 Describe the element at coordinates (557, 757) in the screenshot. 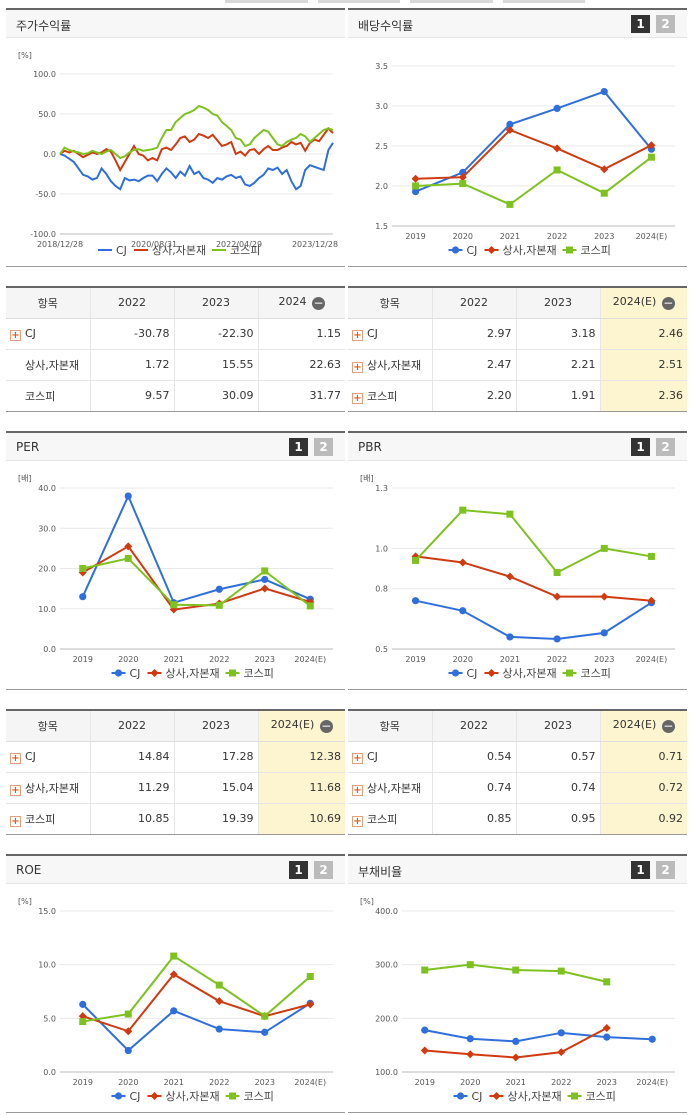

I see `cell: 0.57` at that location.